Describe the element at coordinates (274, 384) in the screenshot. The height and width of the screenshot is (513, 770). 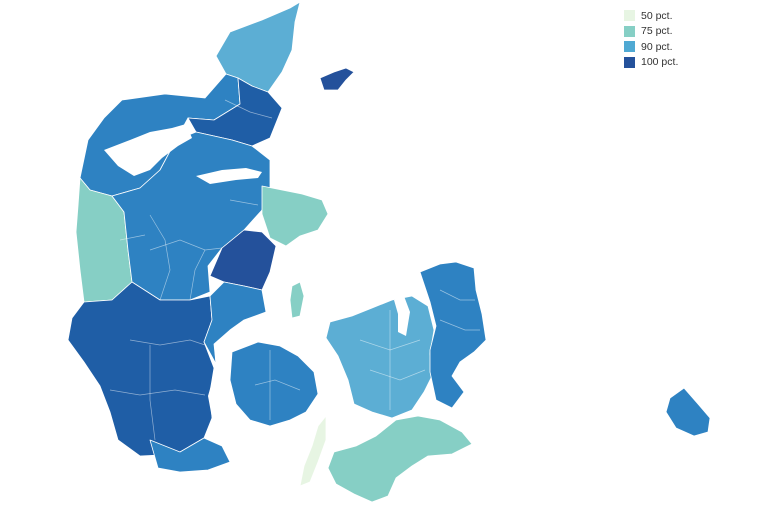
I see `region-funen` at that location.